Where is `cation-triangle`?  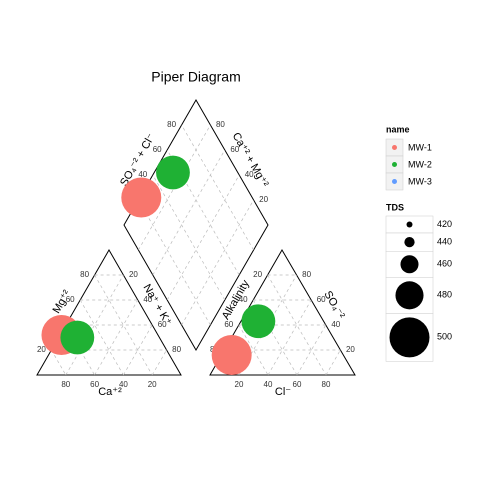 cation-triangle is located at coordinates (109, 312).